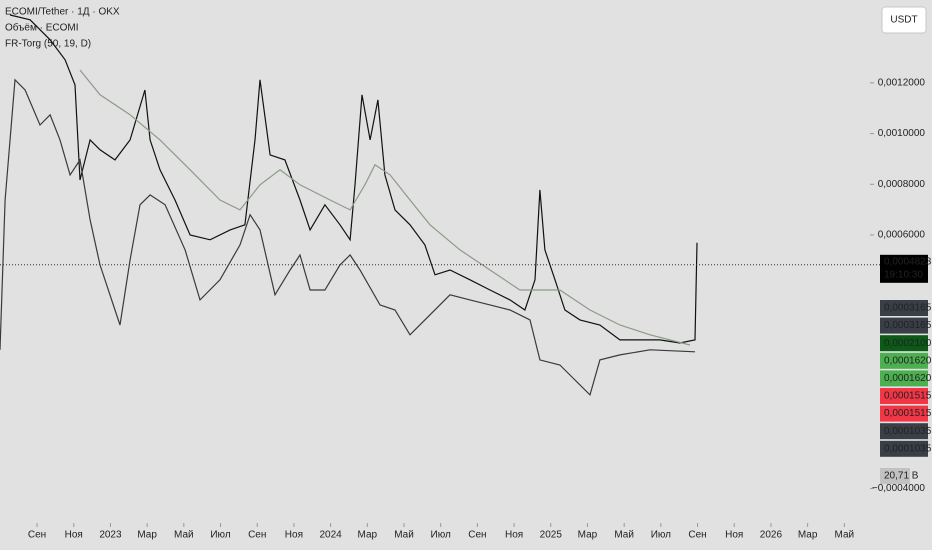 The image size is (932, 550). What do you see at coordinates (902, 83) in the screenshot?
I see `y-tick-label: 0,0012000` at bounding box center [902, 83].